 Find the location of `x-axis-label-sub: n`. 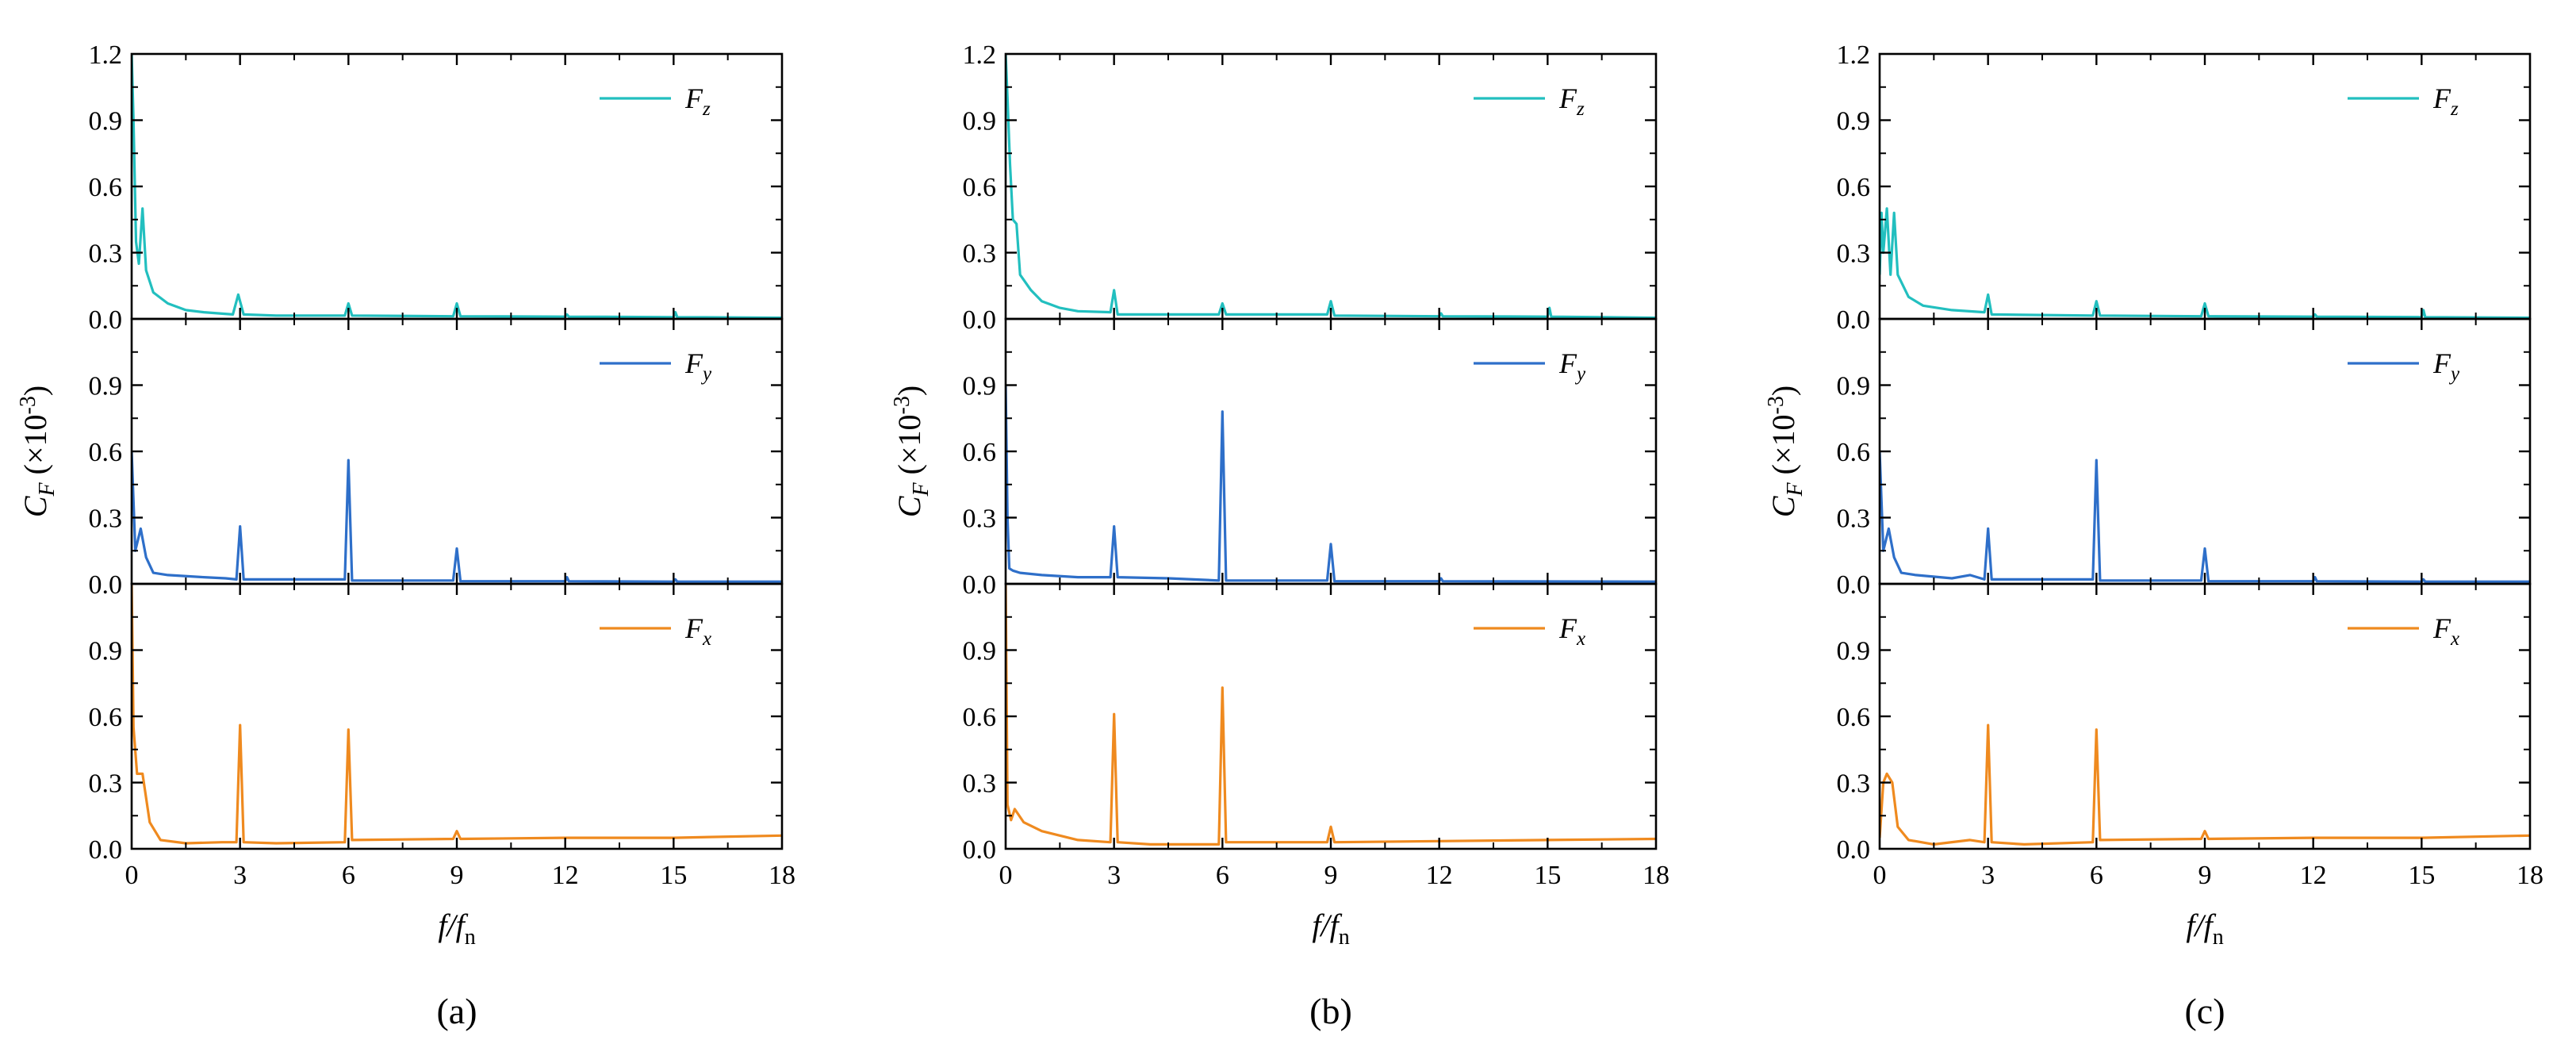

x-axis-label-sub: n is located at coordinates (2218, 937).